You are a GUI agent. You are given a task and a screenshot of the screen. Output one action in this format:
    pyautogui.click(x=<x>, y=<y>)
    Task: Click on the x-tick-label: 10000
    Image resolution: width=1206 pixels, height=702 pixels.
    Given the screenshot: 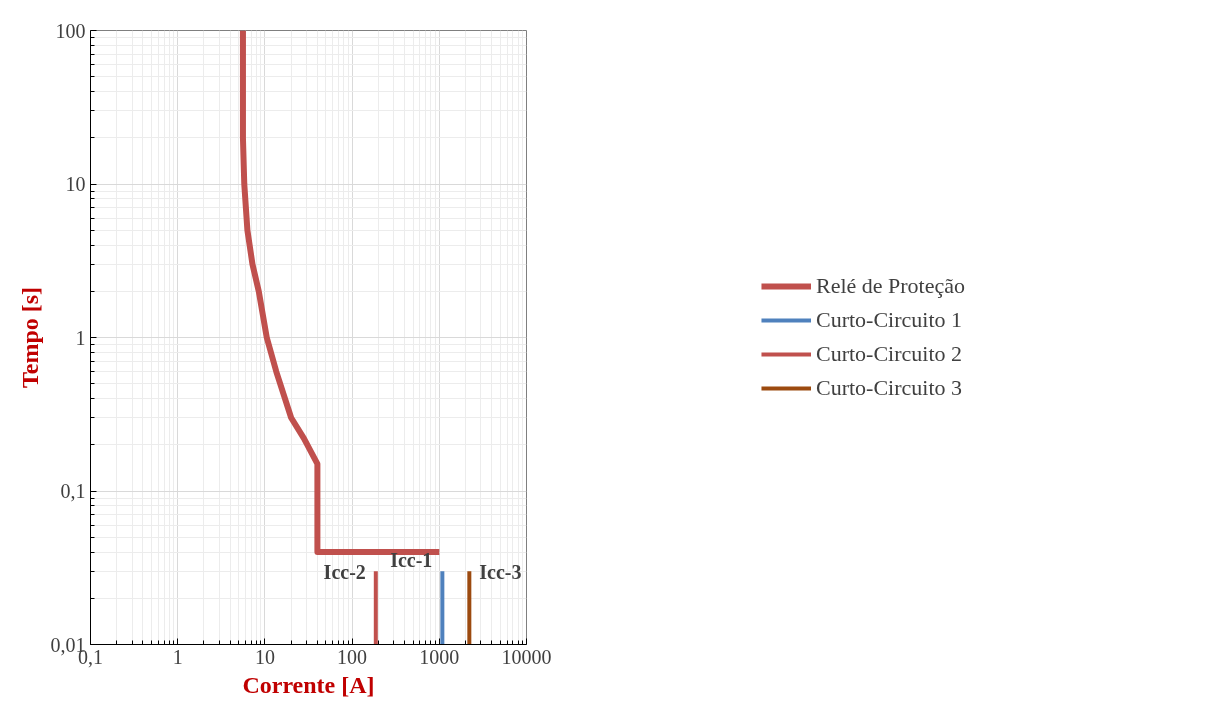 What is the action you would take?
    pyautogui.click(x=526, y=656)
    